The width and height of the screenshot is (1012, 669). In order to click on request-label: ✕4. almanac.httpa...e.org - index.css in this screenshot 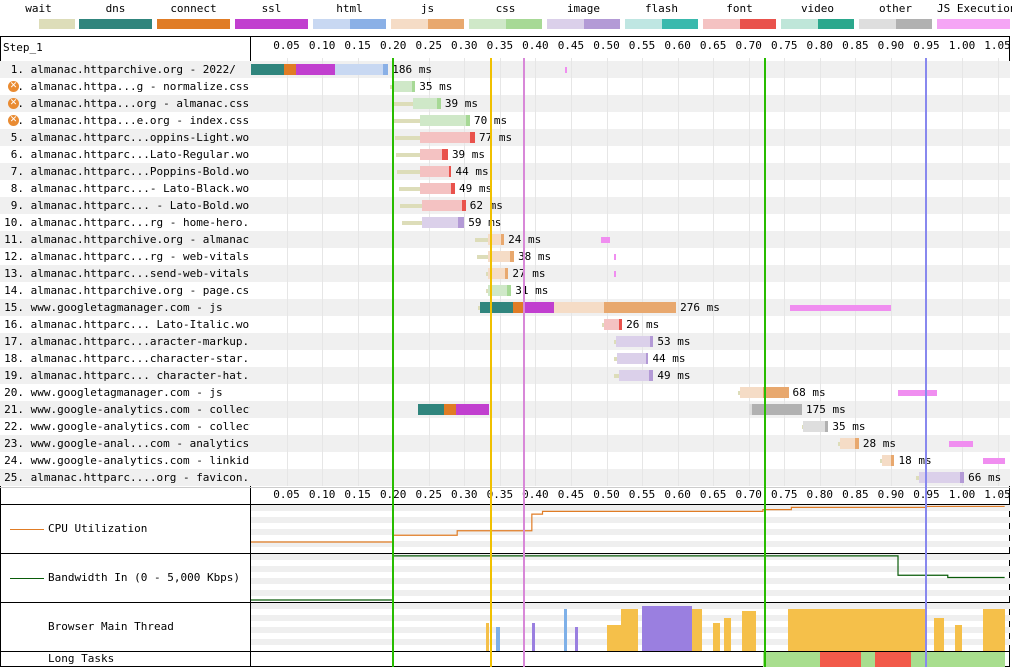, I will do `click(125, 120)`.